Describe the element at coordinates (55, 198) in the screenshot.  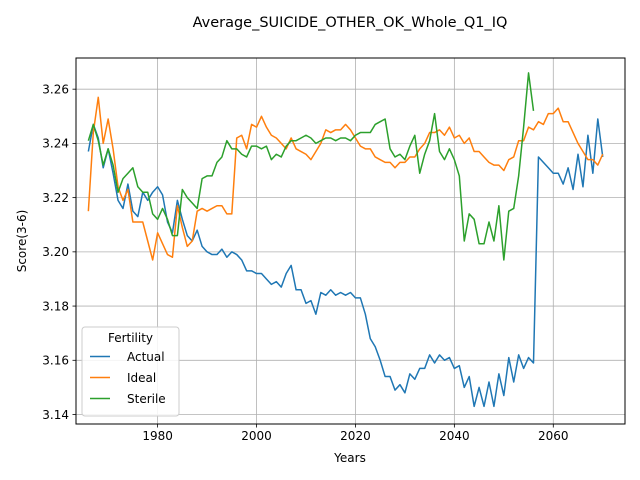
I see `y-tick-label: 3.22` at that location.